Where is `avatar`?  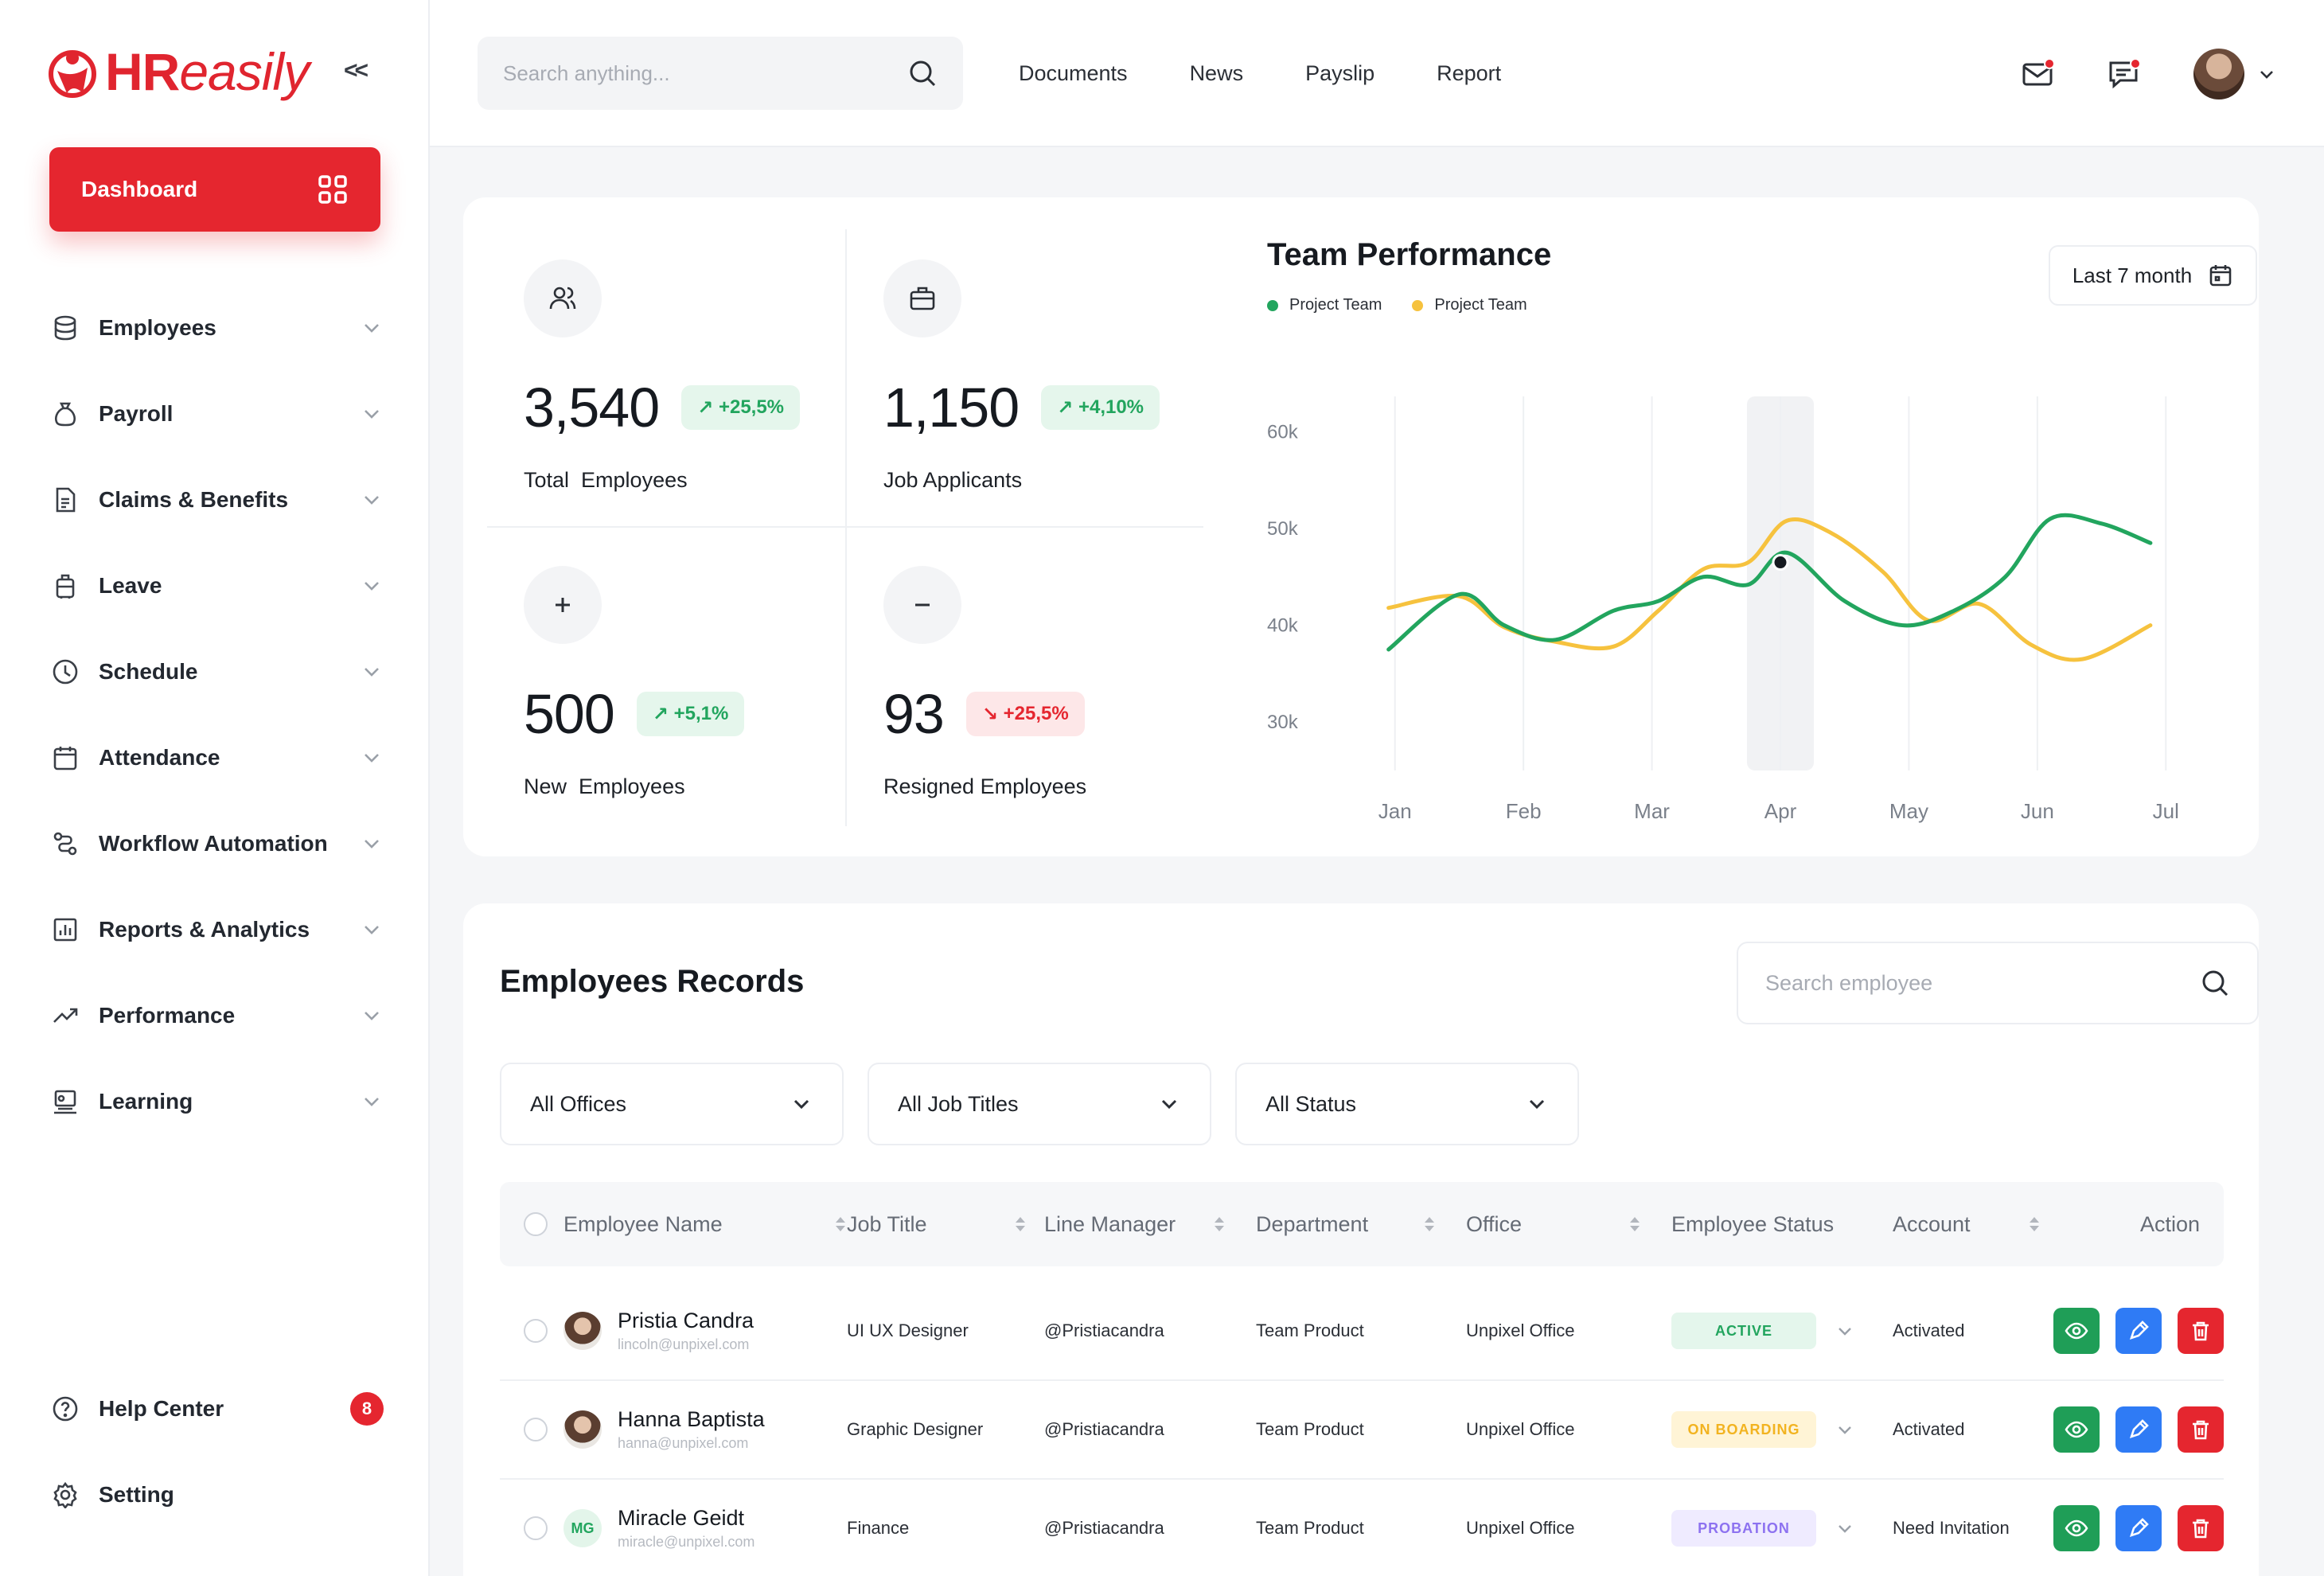
avatar is located at coordinates (582, 1331).